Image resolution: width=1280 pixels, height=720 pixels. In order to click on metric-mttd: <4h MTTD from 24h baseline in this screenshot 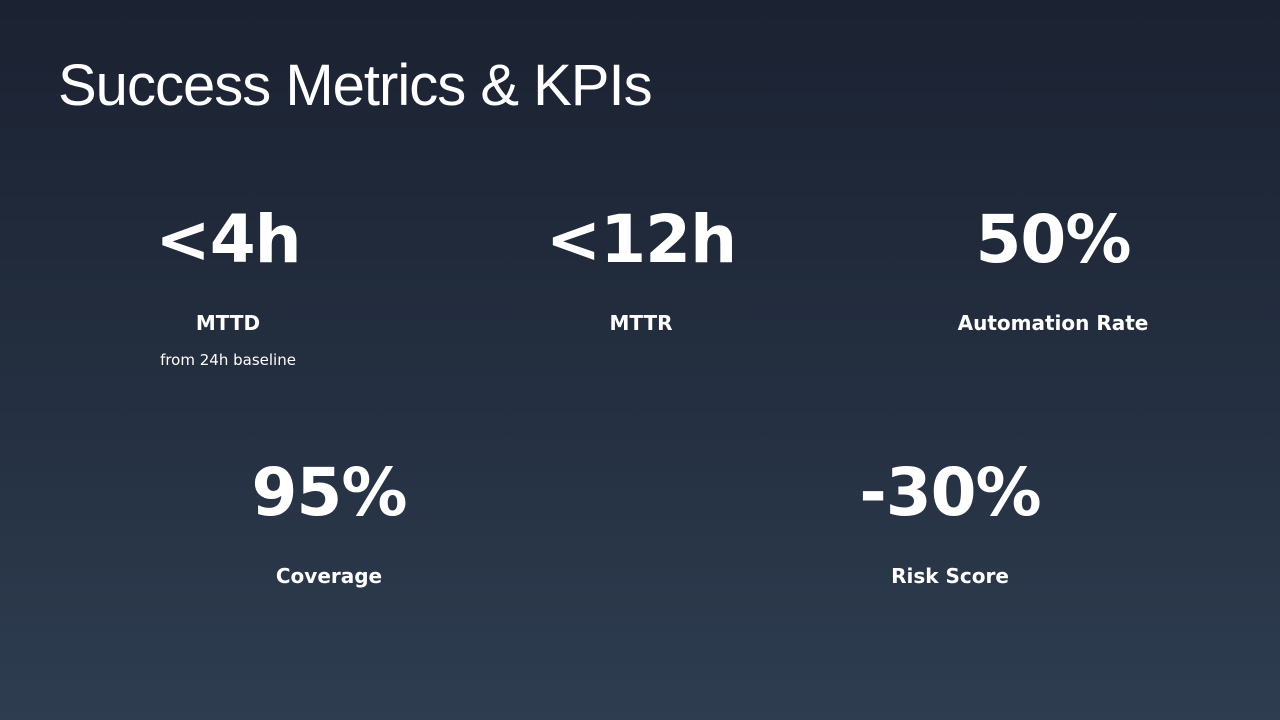, I will do `click(228, 285)`.